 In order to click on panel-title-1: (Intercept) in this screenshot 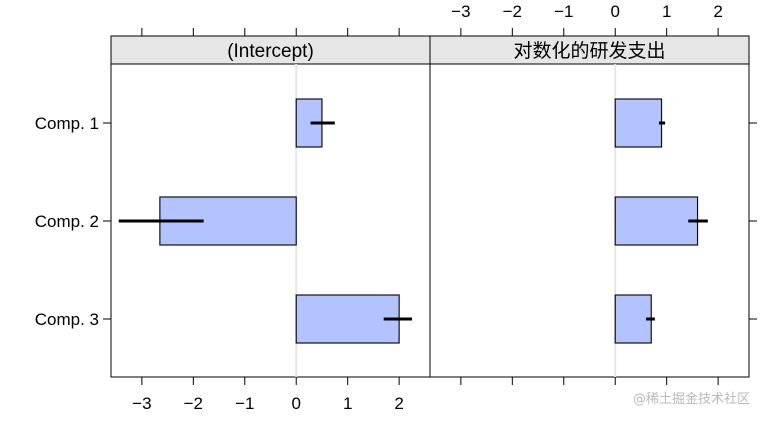, I will do `click(270, 51)`.